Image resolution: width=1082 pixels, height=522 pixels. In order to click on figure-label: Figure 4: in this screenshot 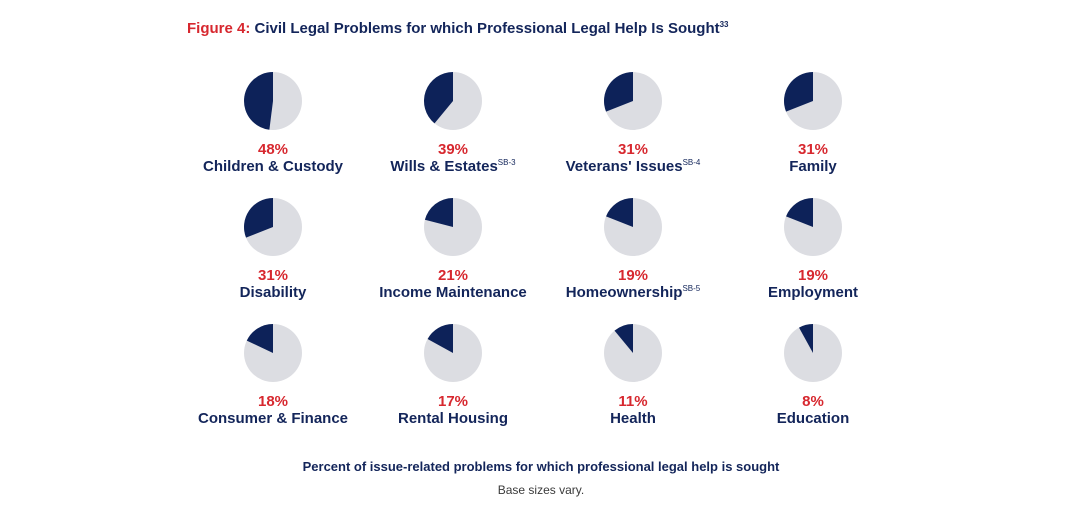, I will do `click(219, 28)`.